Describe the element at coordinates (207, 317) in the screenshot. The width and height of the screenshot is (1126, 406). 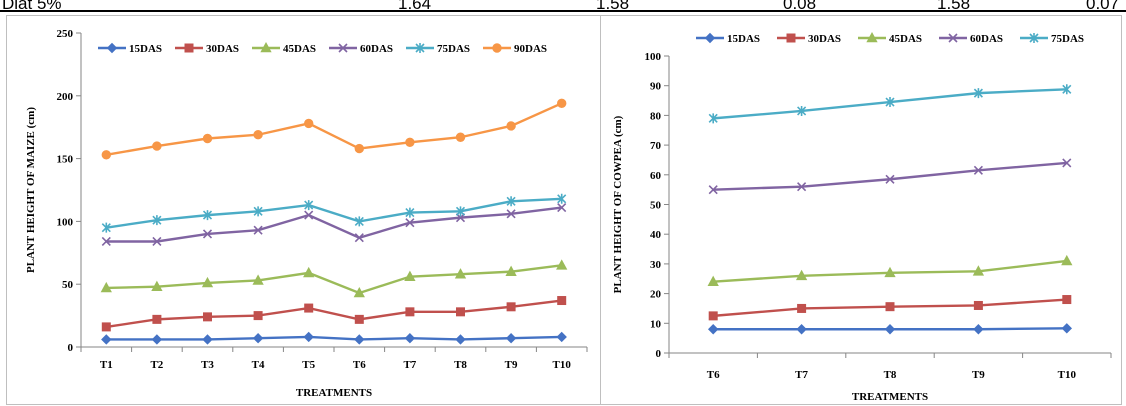
I see `data-point-30das-t3` at that location.